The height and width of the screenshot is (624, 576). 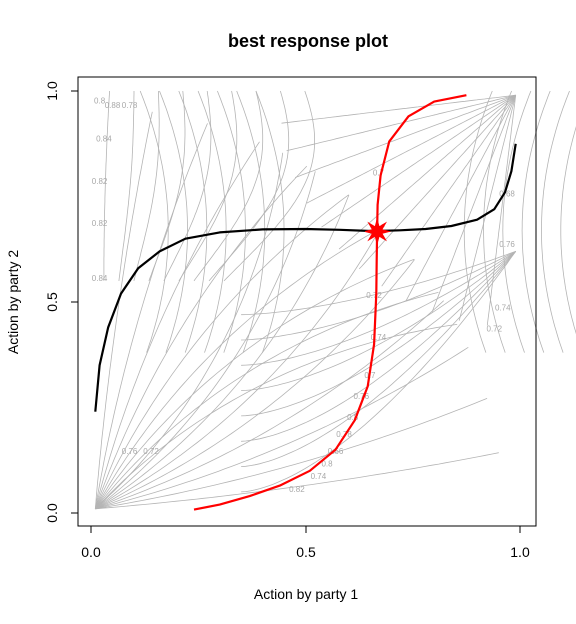 What do you see at coordinates (61, 302) in the screenshot?
I see `y-axis: 0.0 0.5 1.0` at bounding box center [61, 302].